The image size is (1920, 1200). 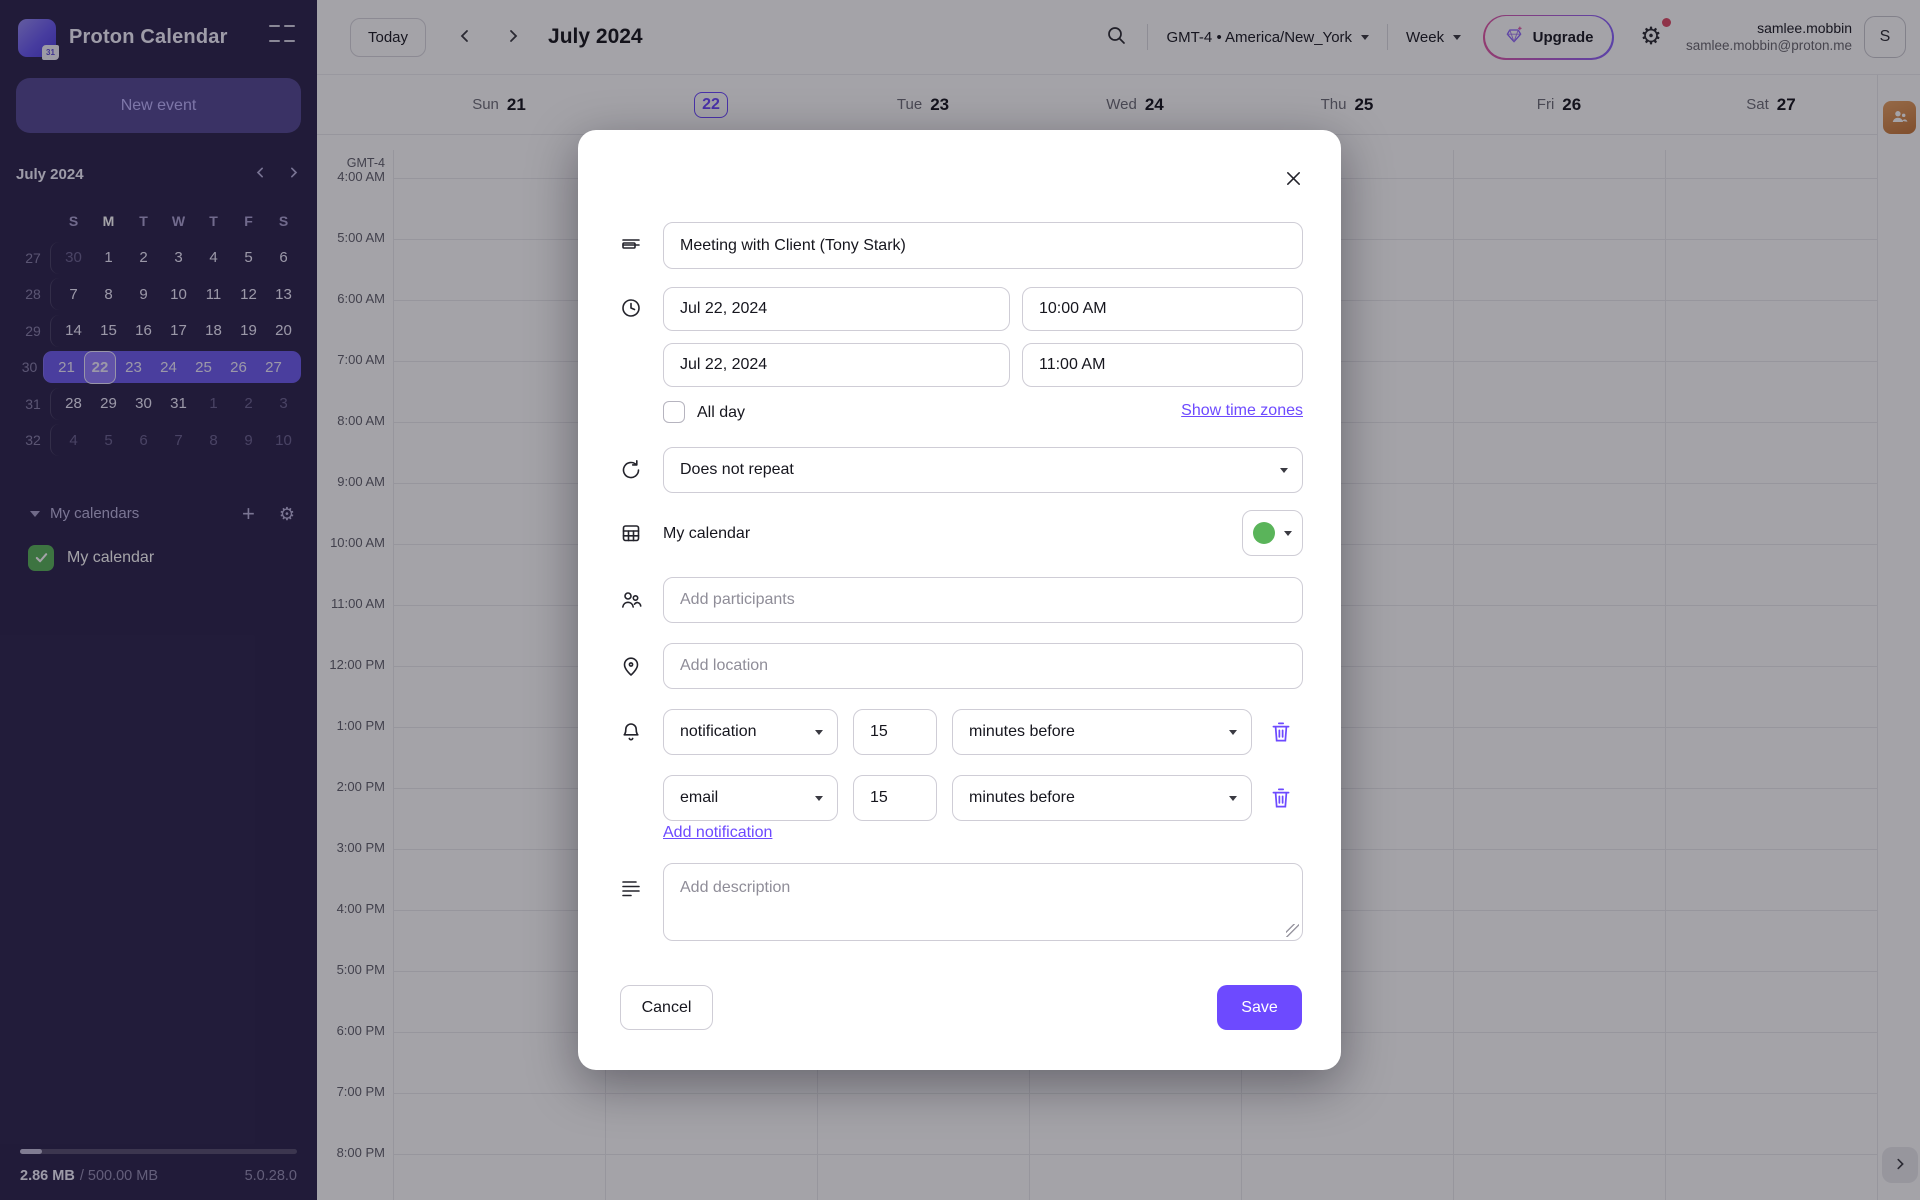 I want to click on day-header-thu: Thu 25, so click(x=1347, y=104).